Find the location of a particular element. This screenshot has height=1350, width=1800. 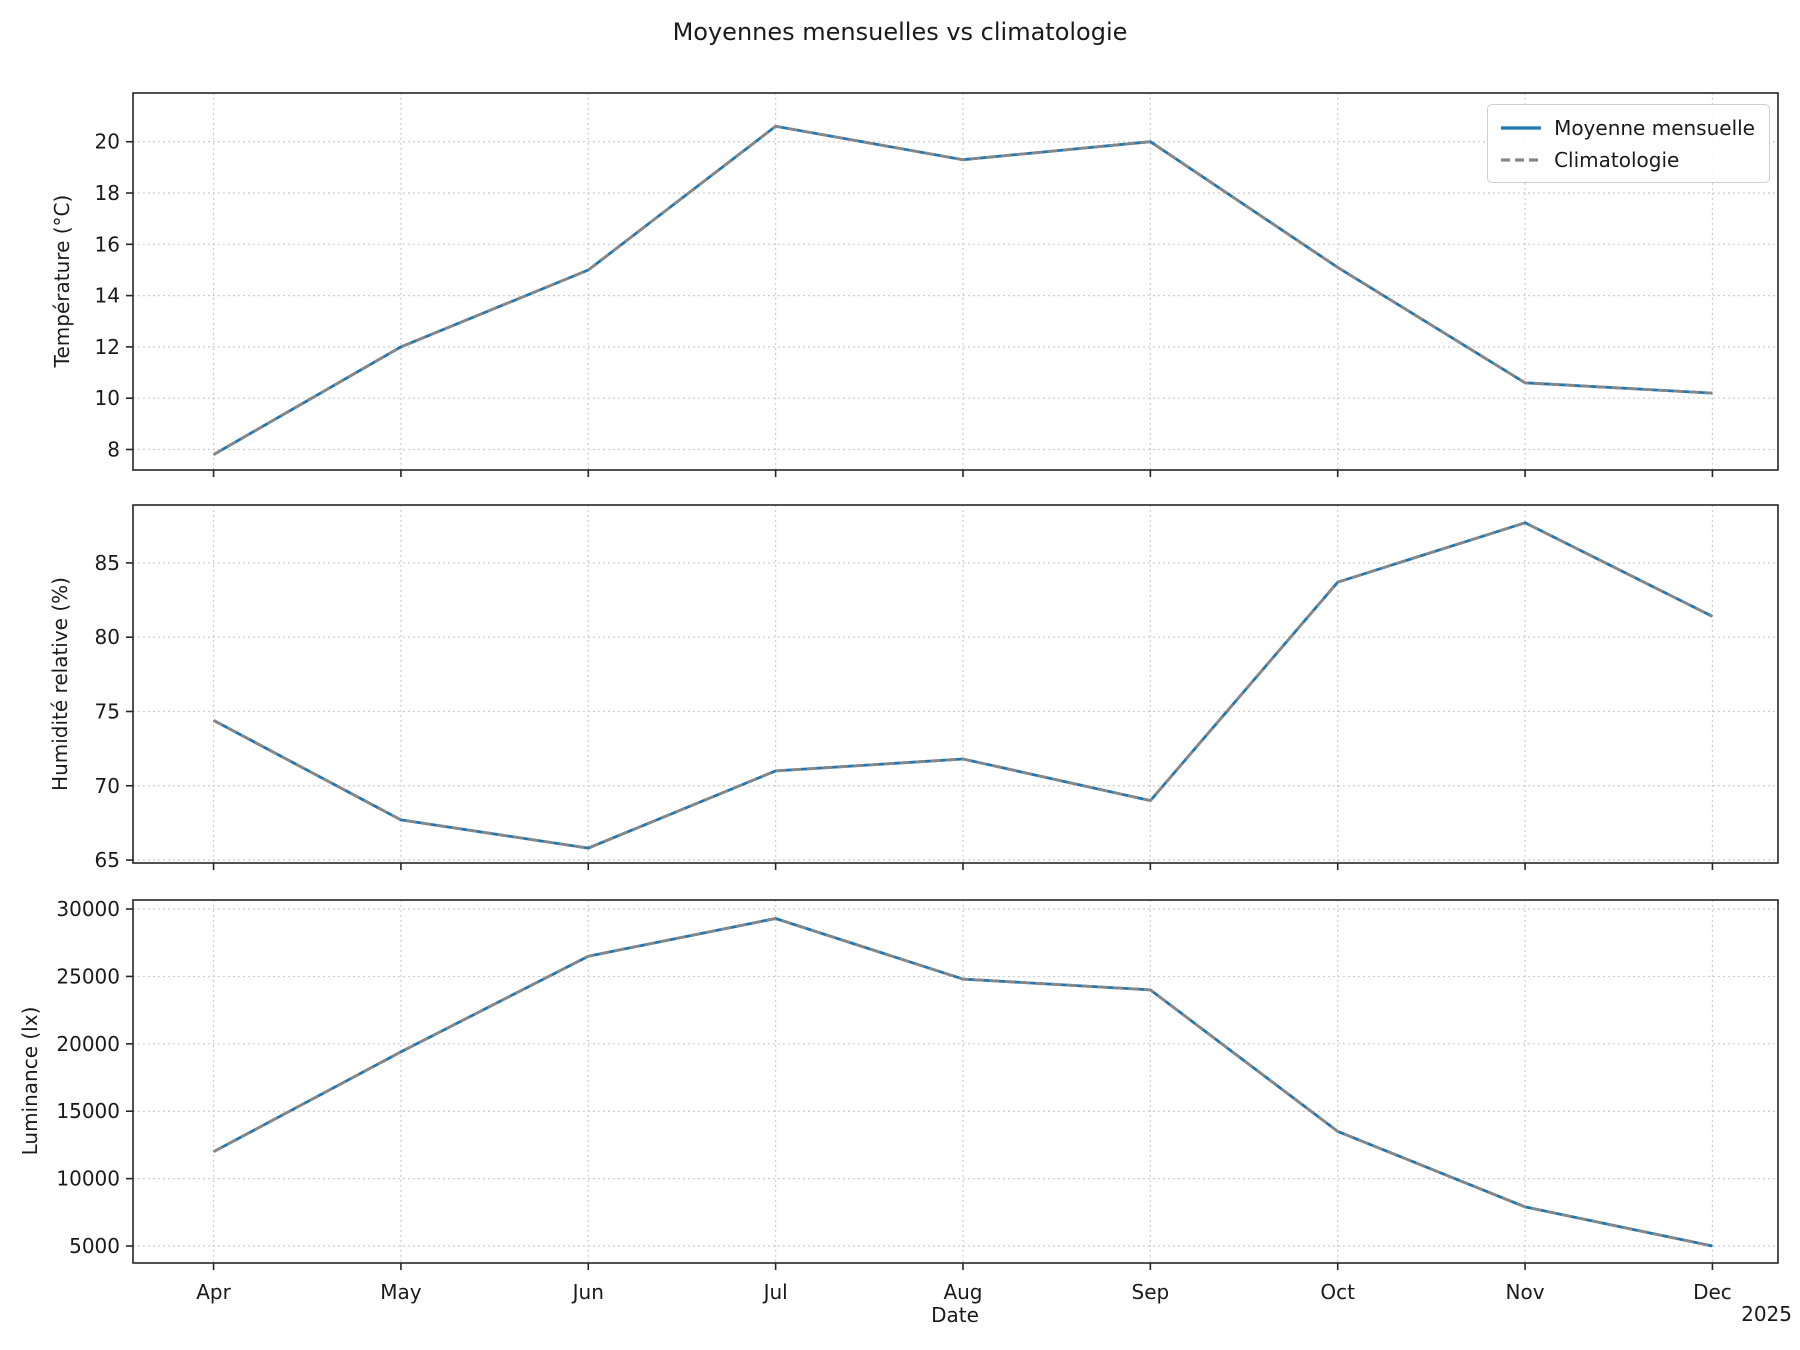

x-tick-label: Jul is located at coordinates (775, 1292).